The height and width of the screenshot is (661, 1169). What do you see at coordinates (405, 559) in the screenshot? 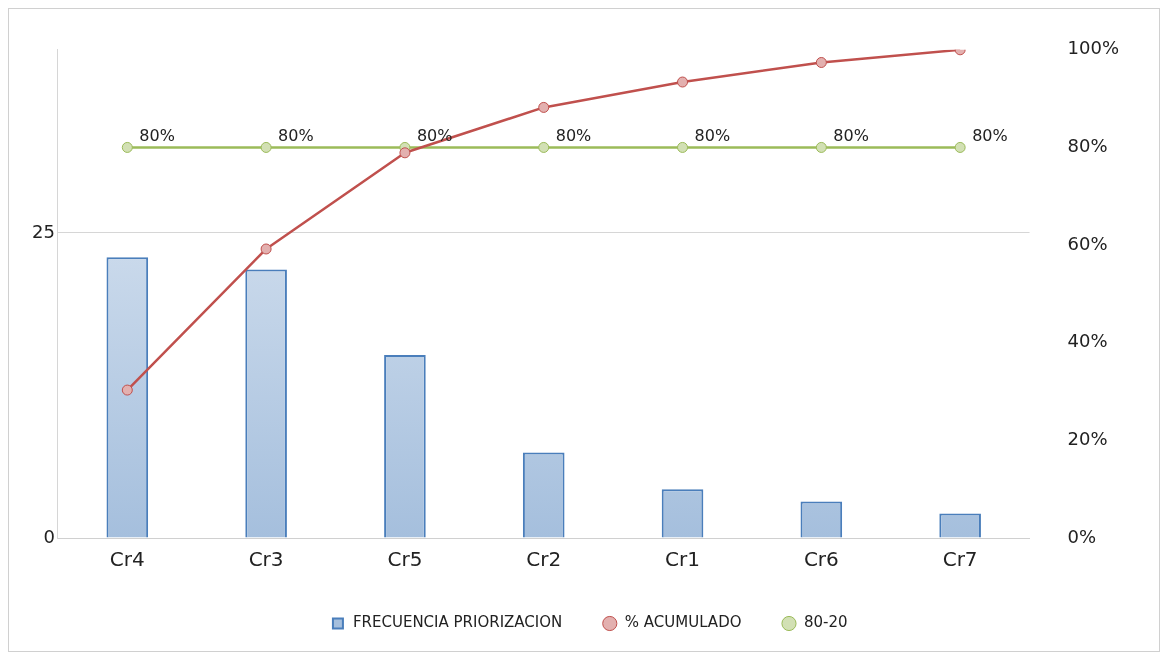
I see `x-tick-label: Cr5` at bounding box center [405, 559].